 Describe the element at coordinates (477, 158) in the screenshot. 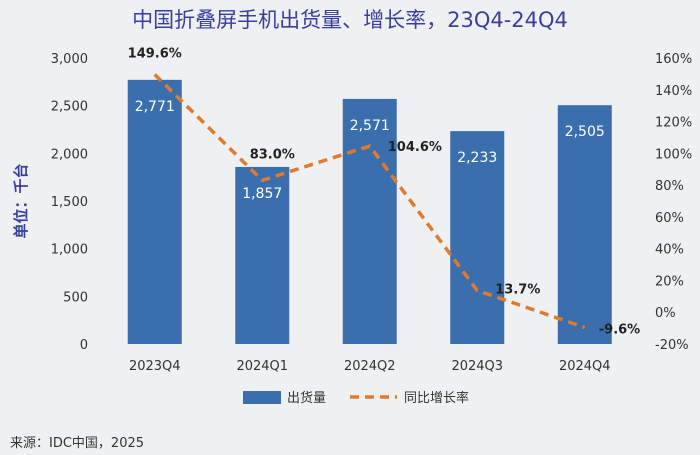

I see `bar-value-label: 2,233` at that location.